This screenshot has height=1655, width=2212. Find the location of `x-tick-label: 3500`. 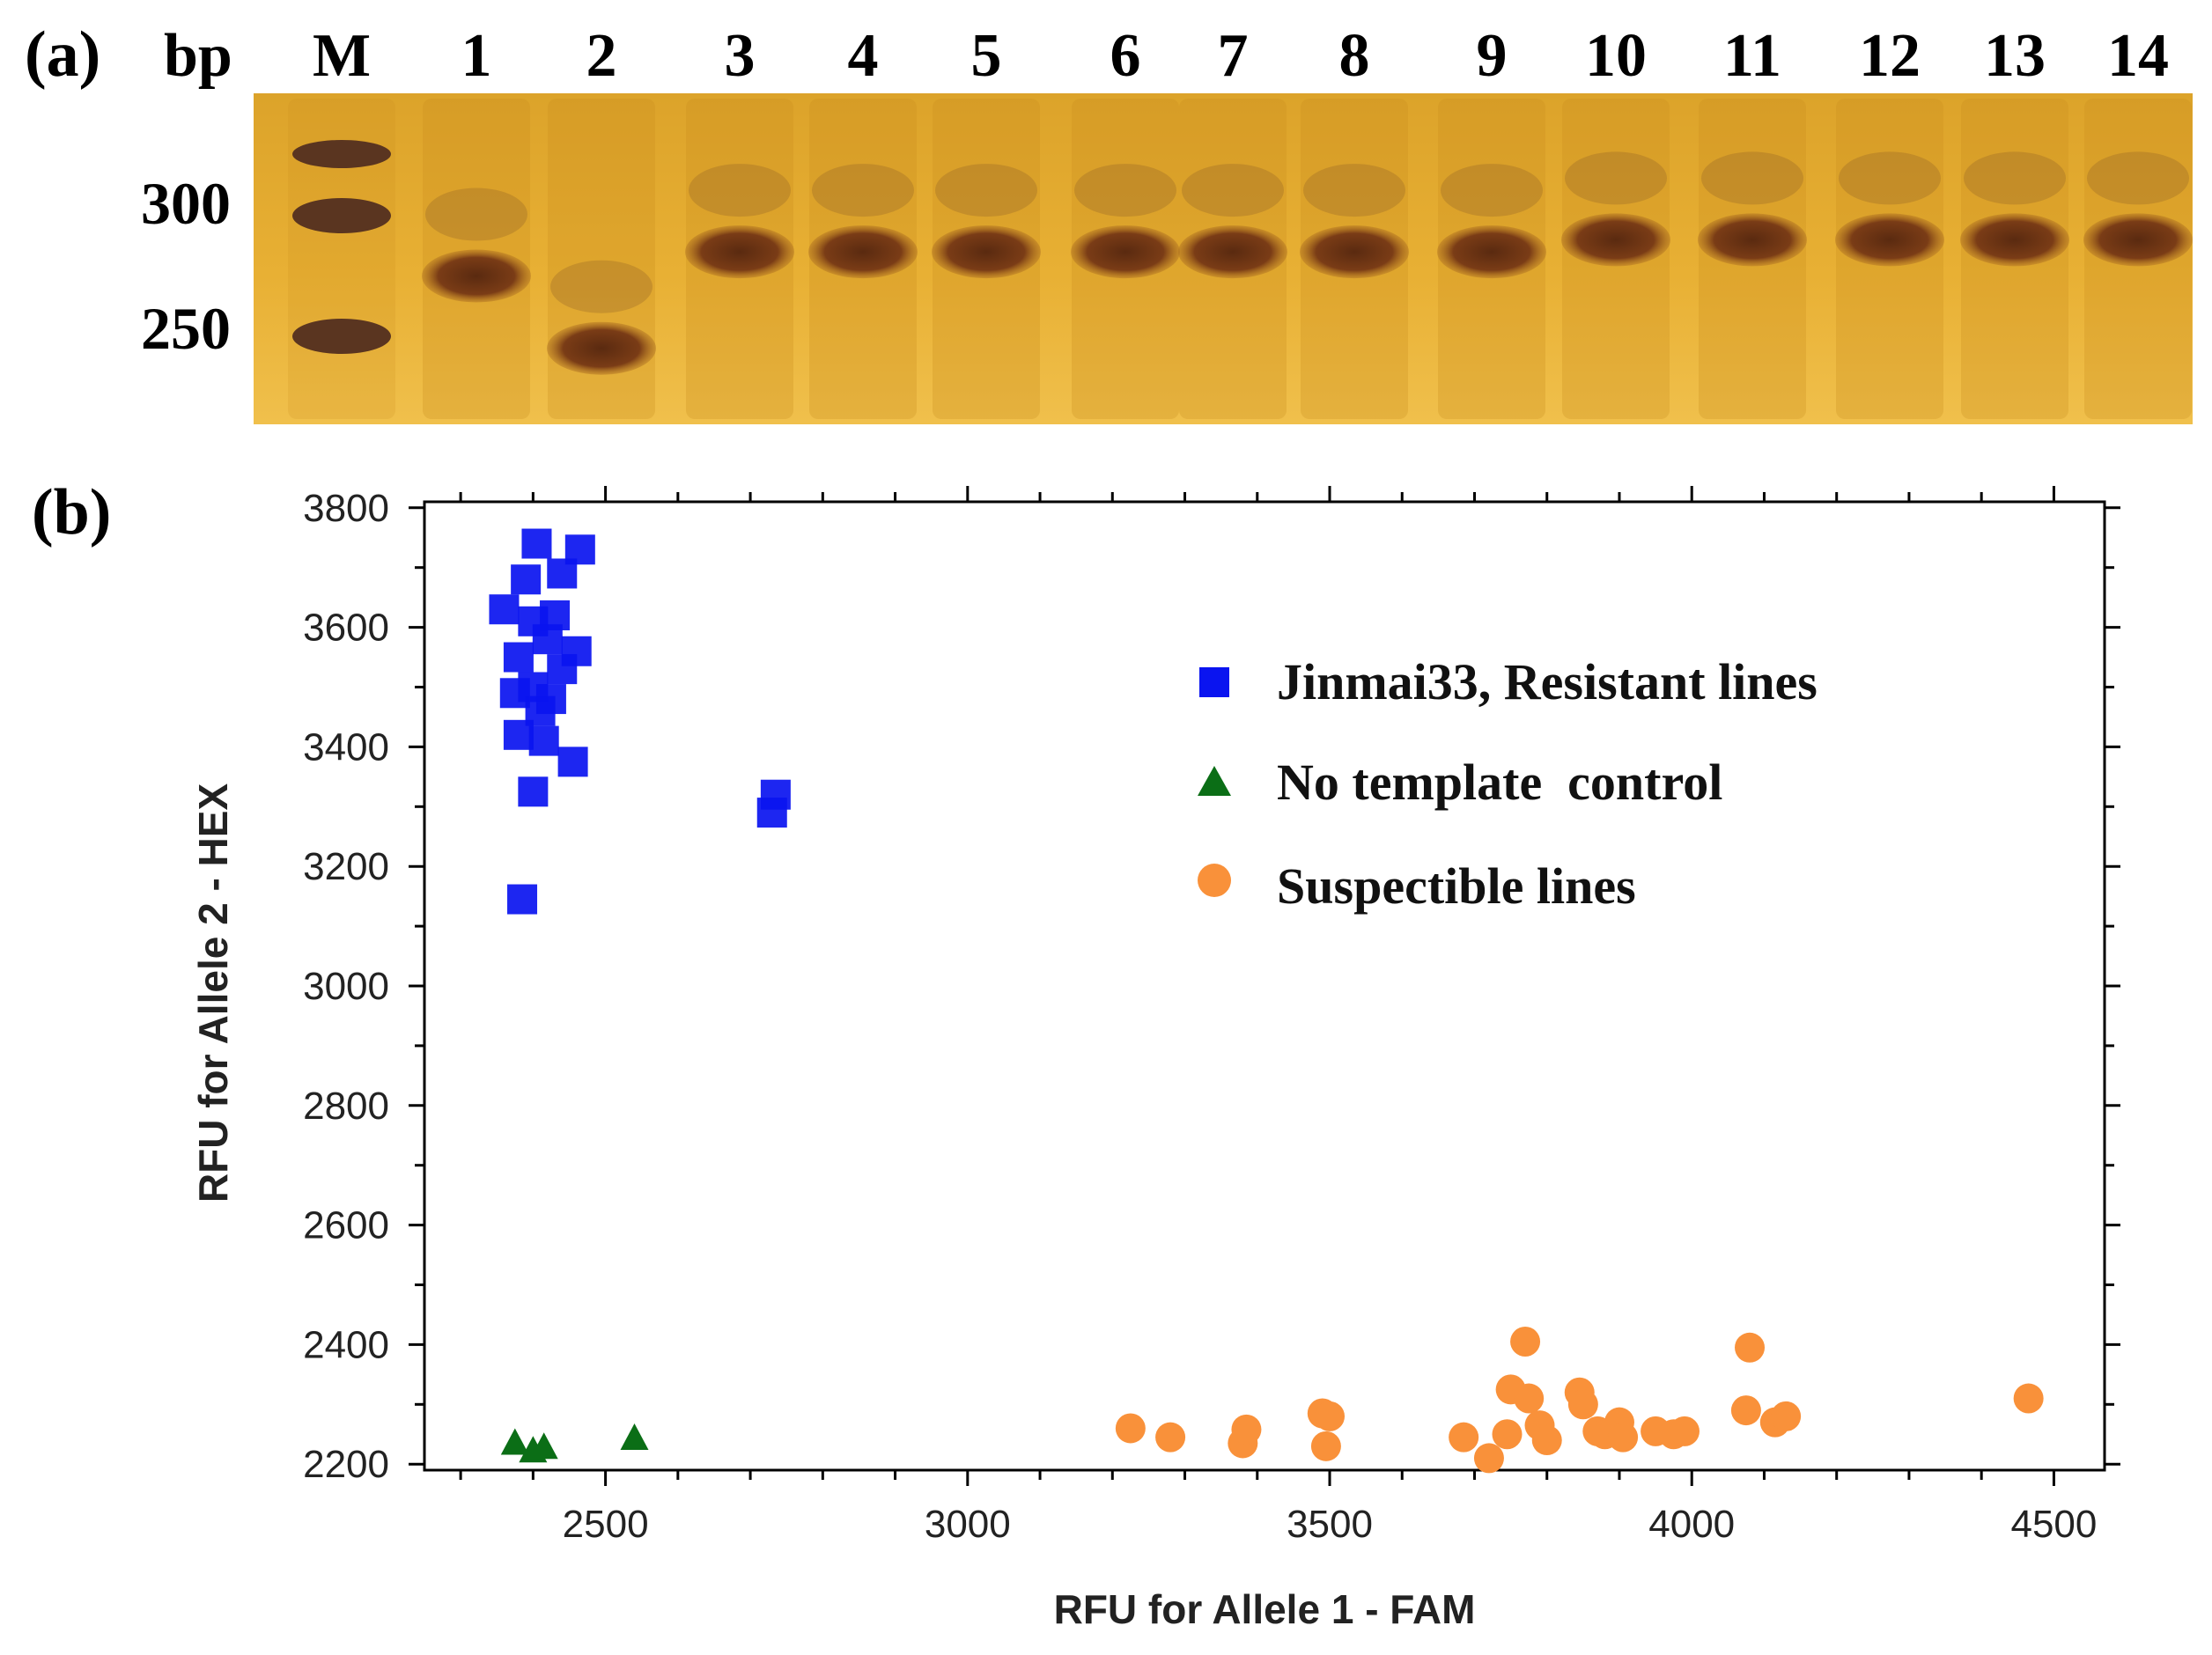

x-tick-label: 3500 is located at coordinates (1330, 1525).